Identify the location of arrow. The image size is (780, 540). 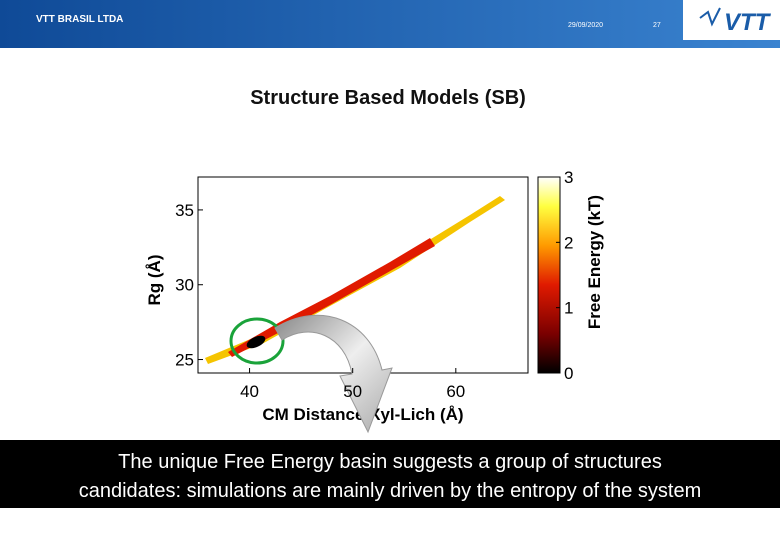
(333, 374).